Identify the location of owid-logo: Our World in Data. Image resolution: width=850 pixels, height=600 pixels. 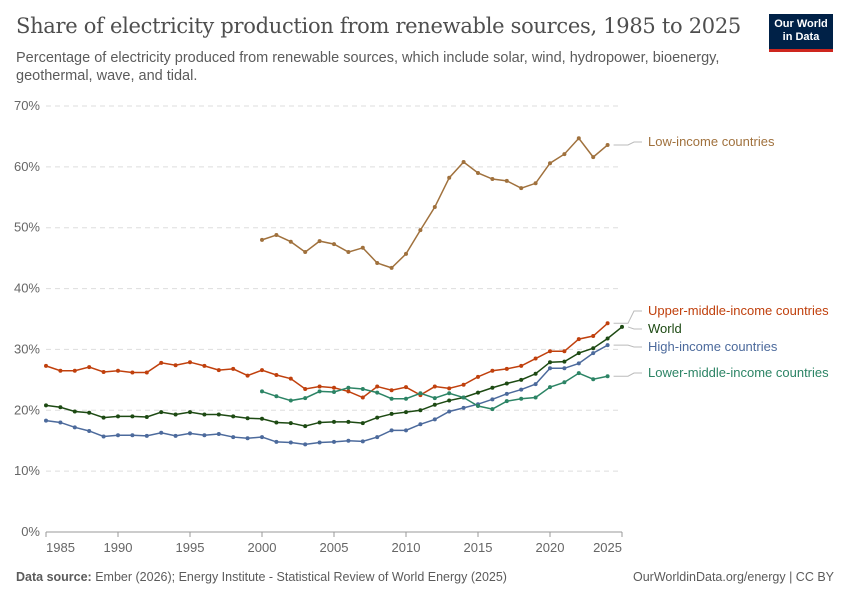
(801, 33).